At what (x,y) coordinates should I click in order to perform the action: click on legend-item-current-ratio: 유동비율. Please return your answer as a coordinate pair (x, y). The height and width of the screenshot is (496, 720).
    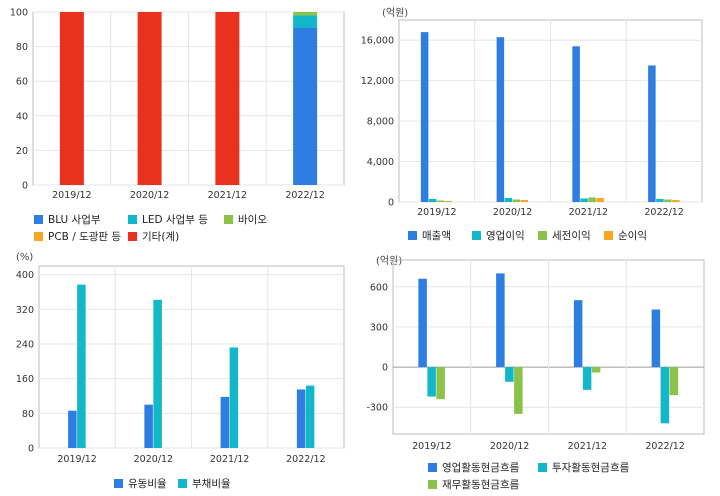
    Looking at the image, I should click on (140, 484).